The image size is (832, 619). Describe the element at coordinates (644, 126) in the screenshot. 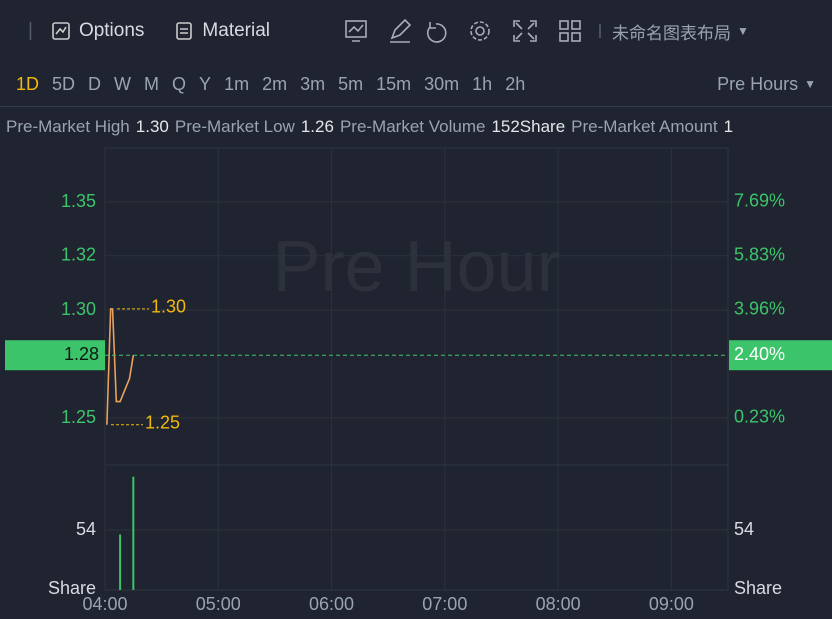

I see `stat-label: Pre-Market Amount` at that location.